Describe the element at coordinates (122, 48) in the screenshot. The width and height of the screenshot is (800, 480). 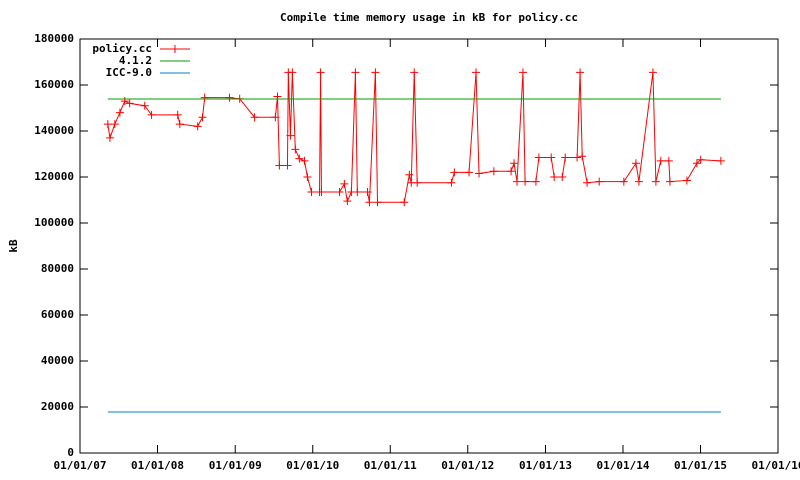
I see `legend-label: policy.cc` at that location.